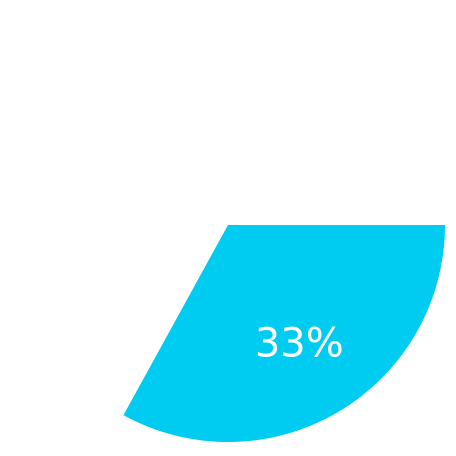 The image size is (456, 456). I want to click on pie-labels: 33%, so click(299, 344).